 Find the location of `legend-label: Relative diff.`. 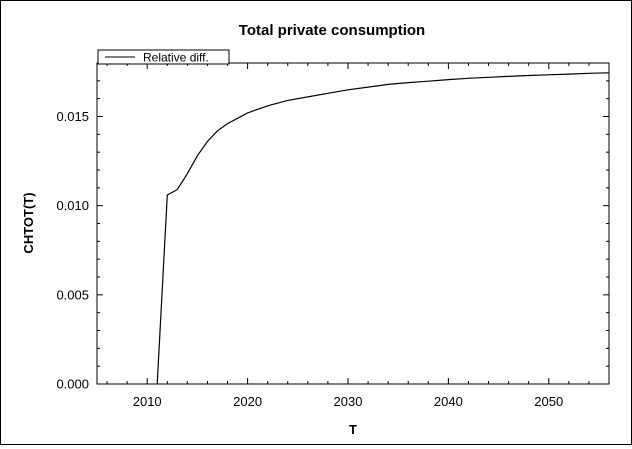

legend-label: Relative diff. is located at coordinates (176, 58).